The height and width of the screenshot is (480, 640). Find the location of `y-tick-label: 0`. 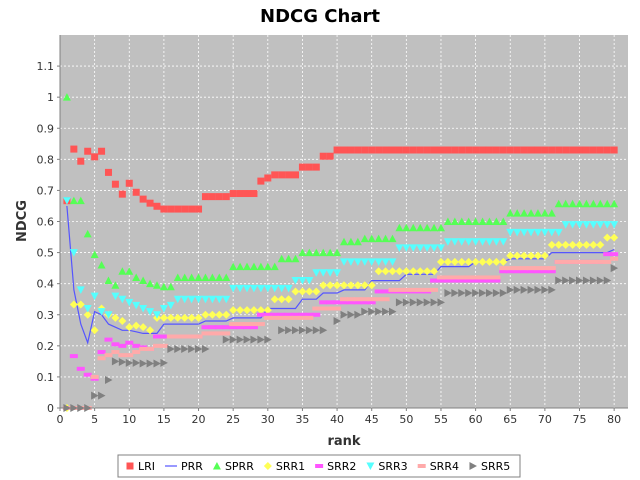

y-tick-label: 0 is located at coordinates (50, 408).